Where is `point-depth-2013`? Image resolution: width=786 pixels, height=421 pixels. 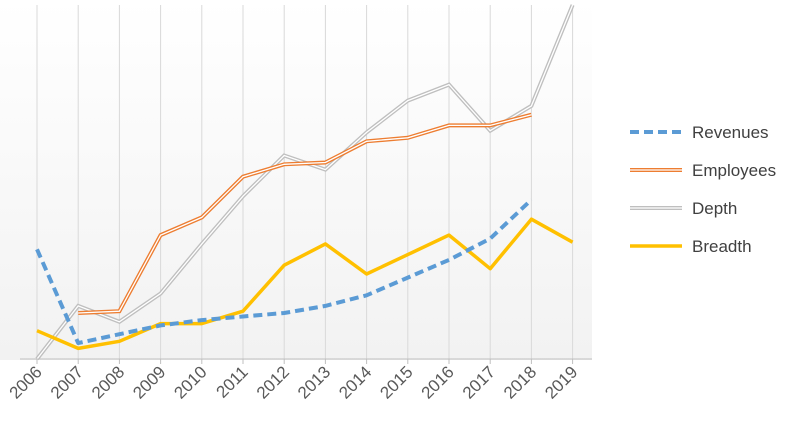 point-depth-2013 is located at coordinates (325, 169).